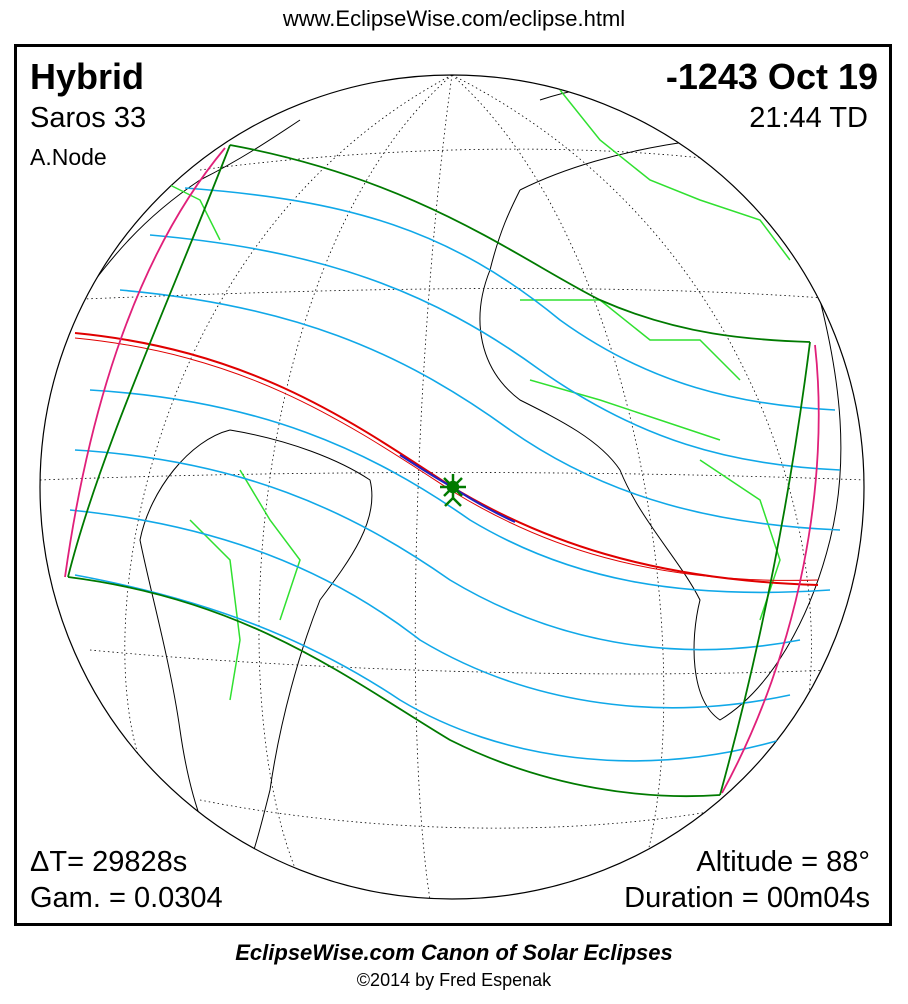  I want to click on duration: Duration = 00m04s, so click(747, 898).